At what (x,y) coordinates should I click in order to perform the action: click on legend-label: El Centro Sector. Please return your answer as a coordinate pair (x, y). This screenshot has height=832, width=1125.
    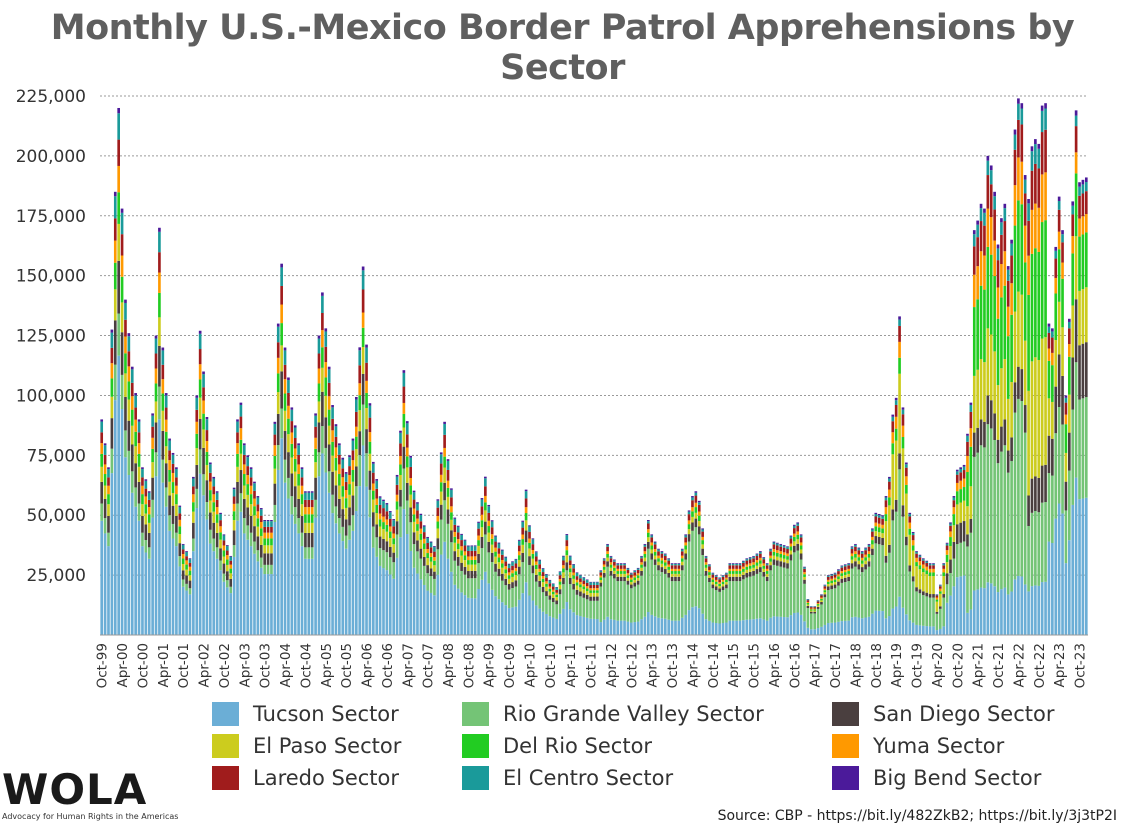
    Looking at the image, I should click on (588, 778).